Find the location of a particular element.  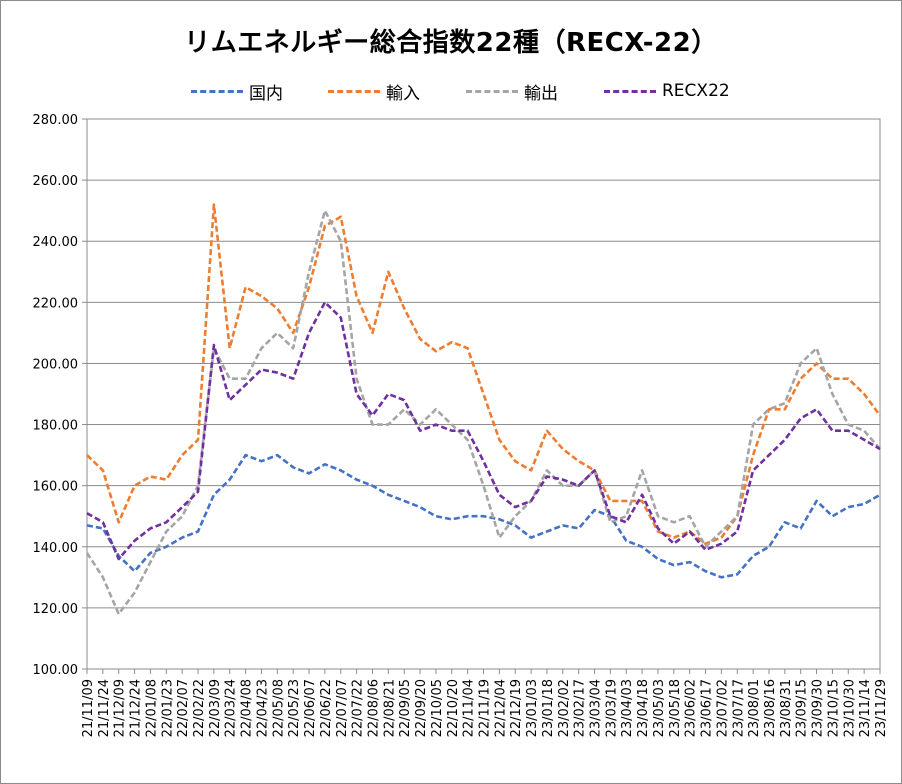

x-tick-label: 22/09/20 is located at coordinates (421, 708).